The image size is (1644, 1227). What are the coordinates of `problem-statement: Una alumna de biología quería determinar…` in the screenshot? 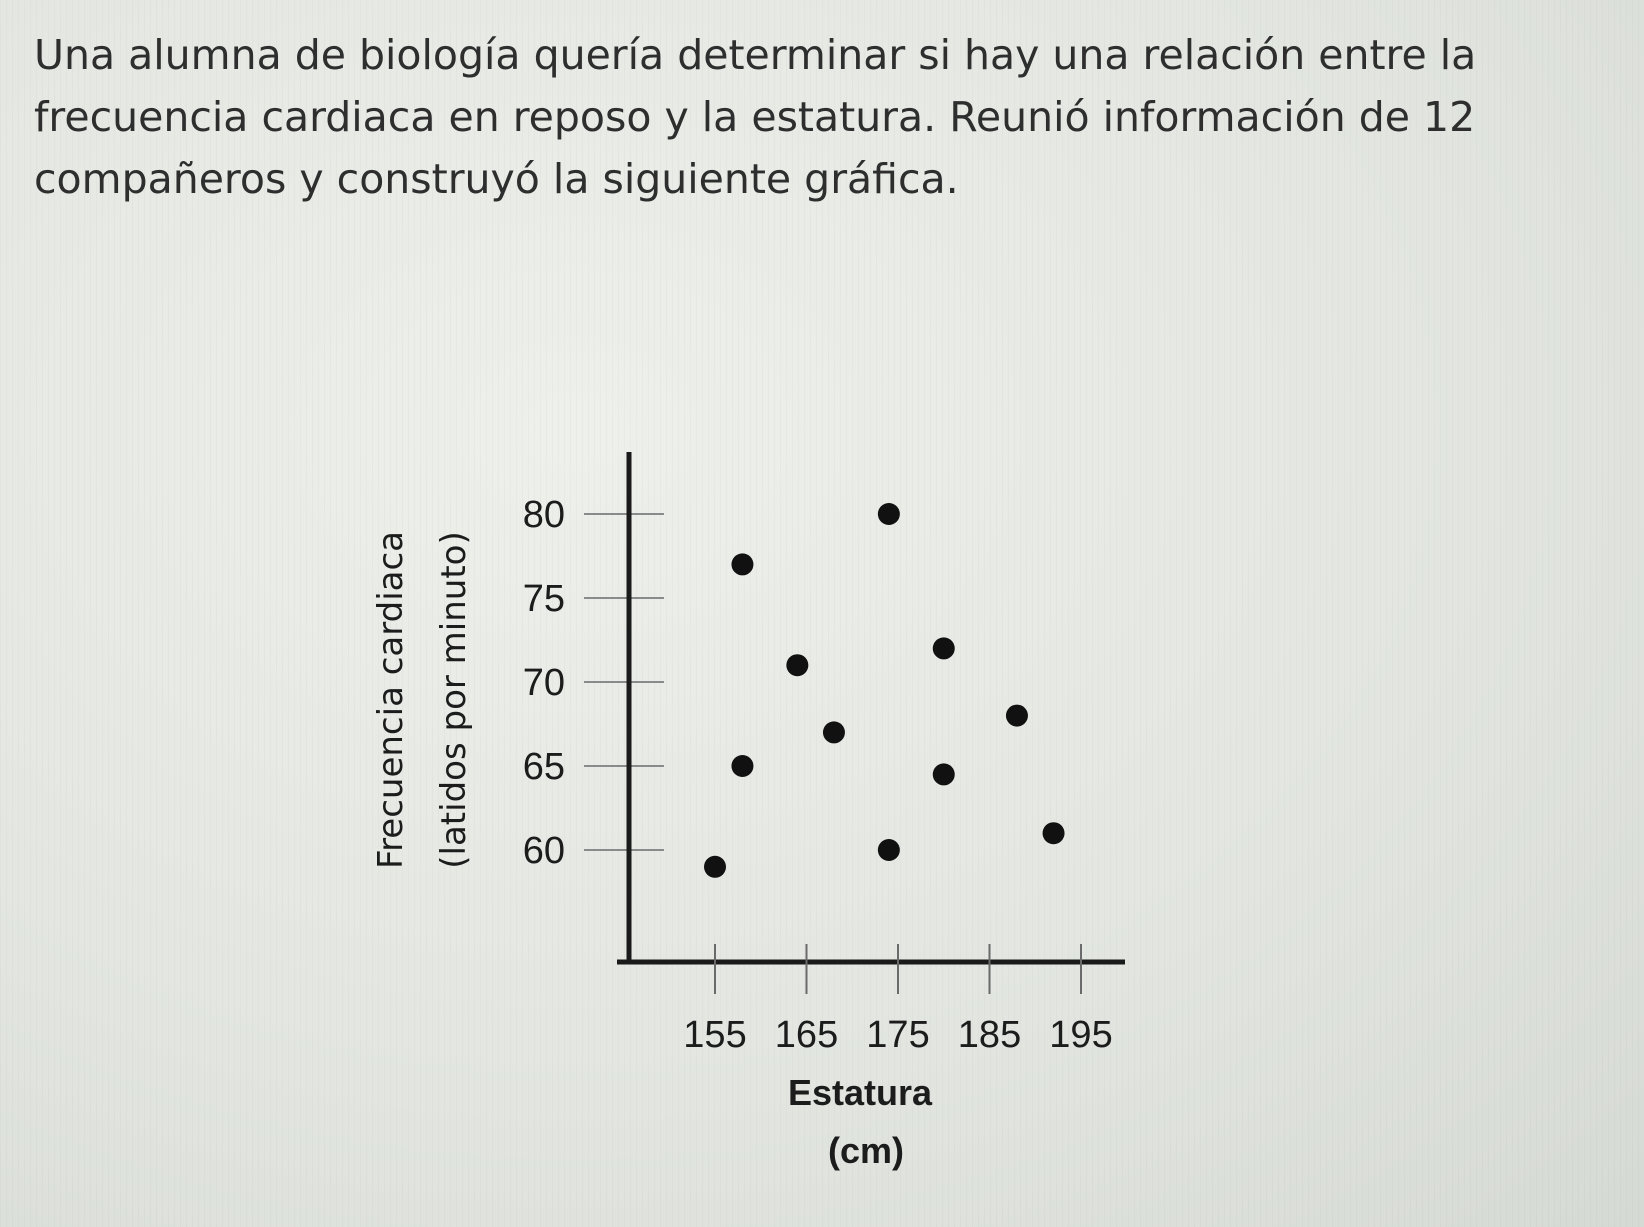 It's located at (755, 117).